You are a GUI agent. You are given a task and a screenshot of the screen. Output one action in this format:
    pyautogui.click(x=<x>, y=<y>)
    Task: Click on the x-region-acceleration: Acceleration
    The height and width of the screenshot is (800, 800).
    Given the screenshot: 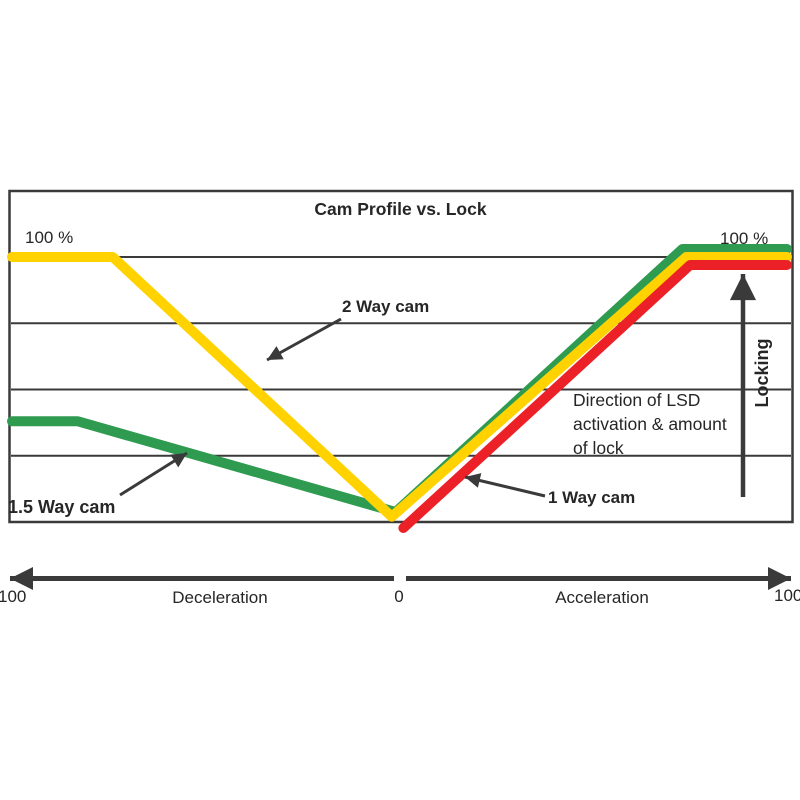 What is the action you would take?
    pyautogui.click(x=602, y=597)
    